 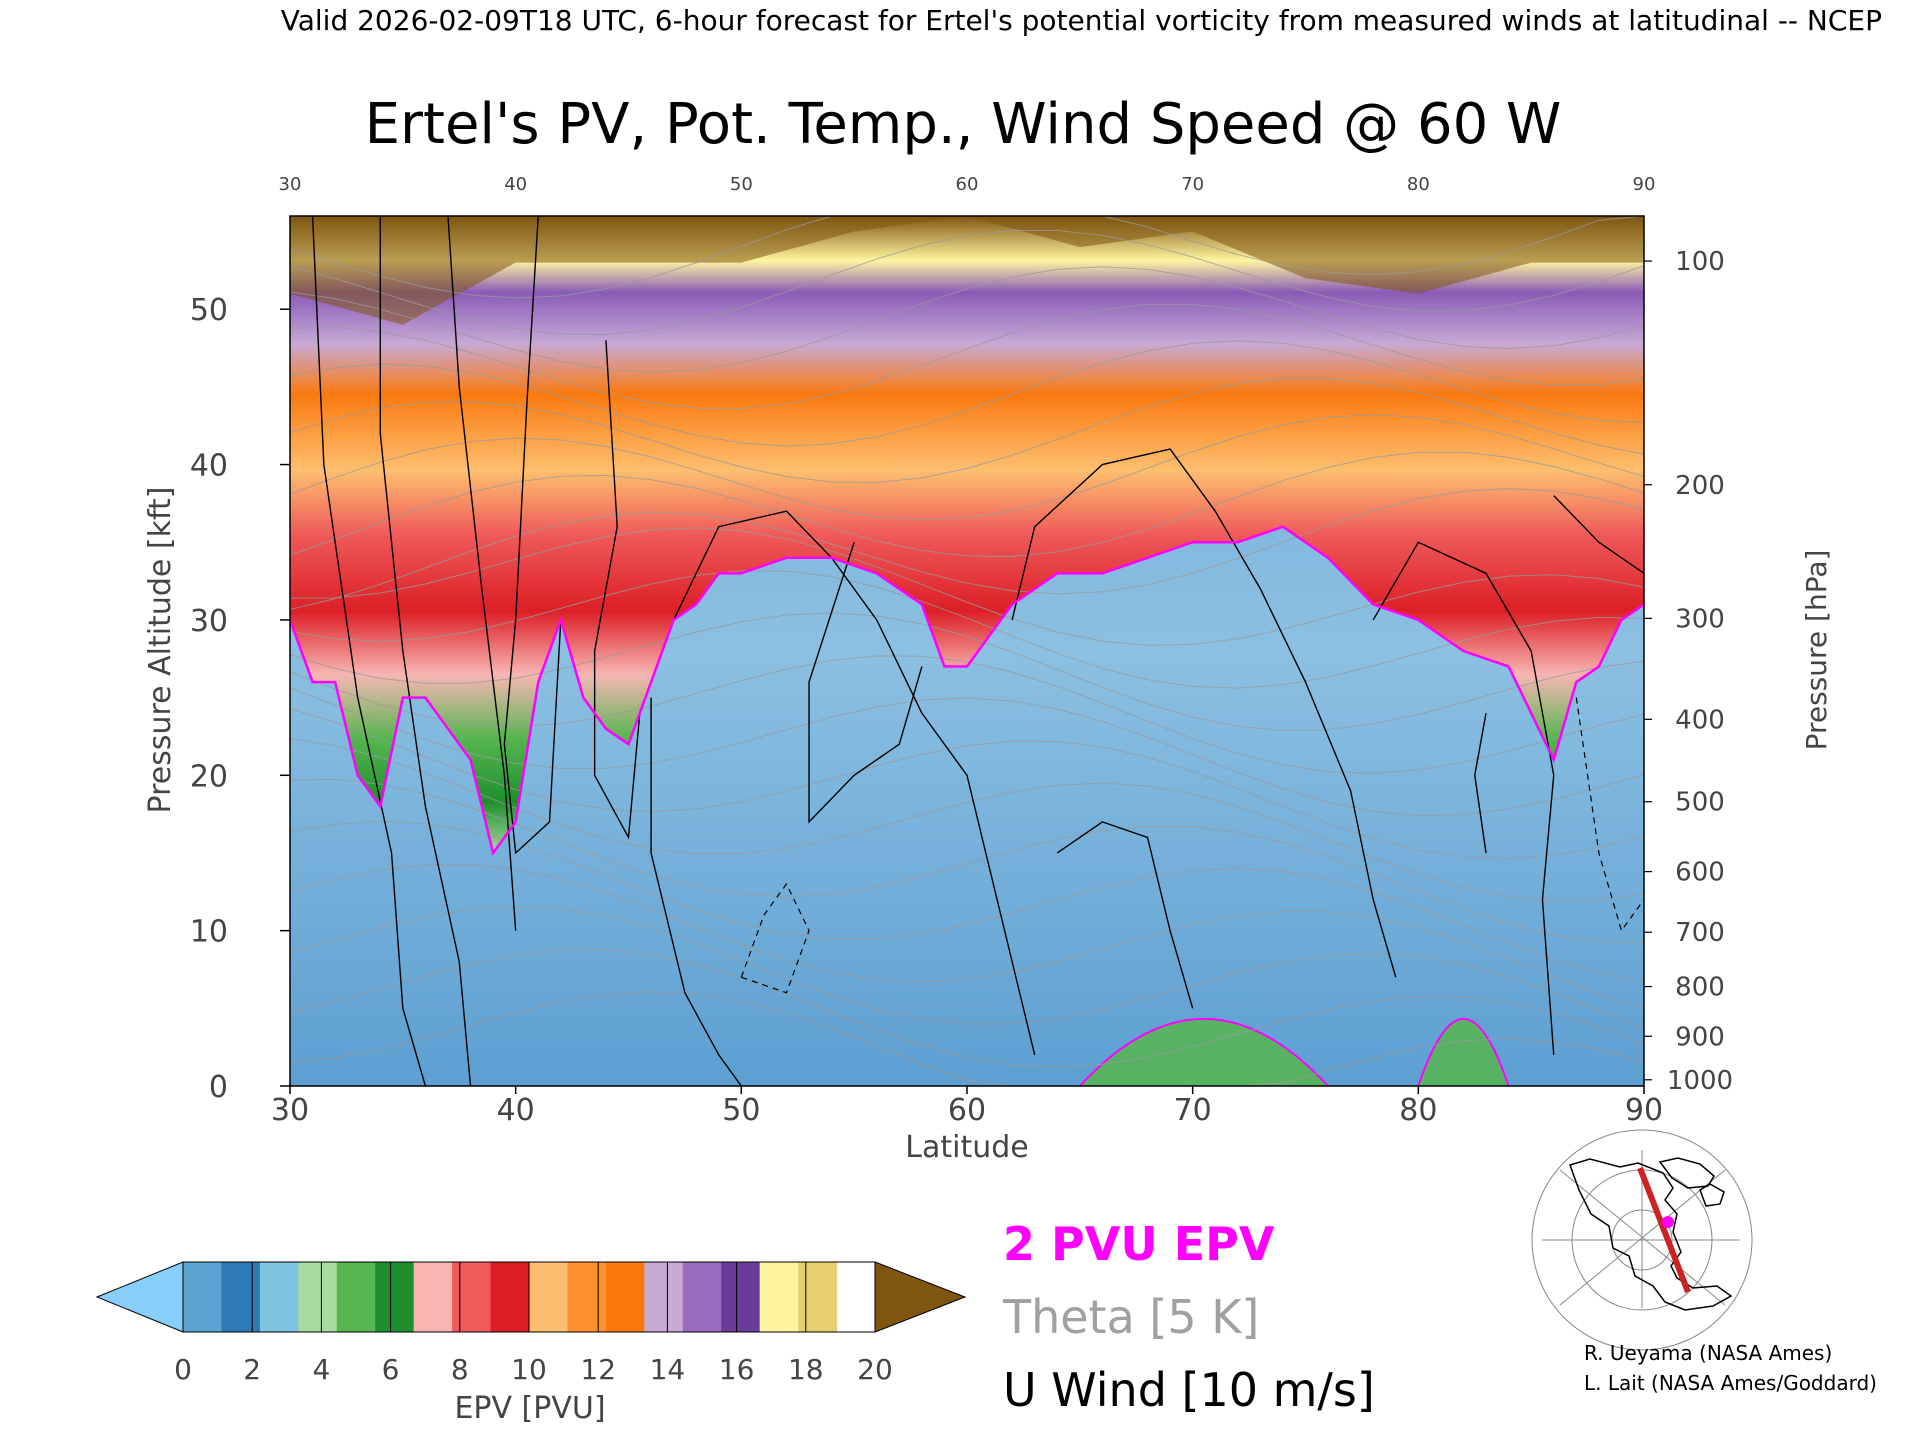 What do you see at coordinates (209, 466) in the screenshot?
I see `y-tick-label: 40` at bounding box center [209, 466].